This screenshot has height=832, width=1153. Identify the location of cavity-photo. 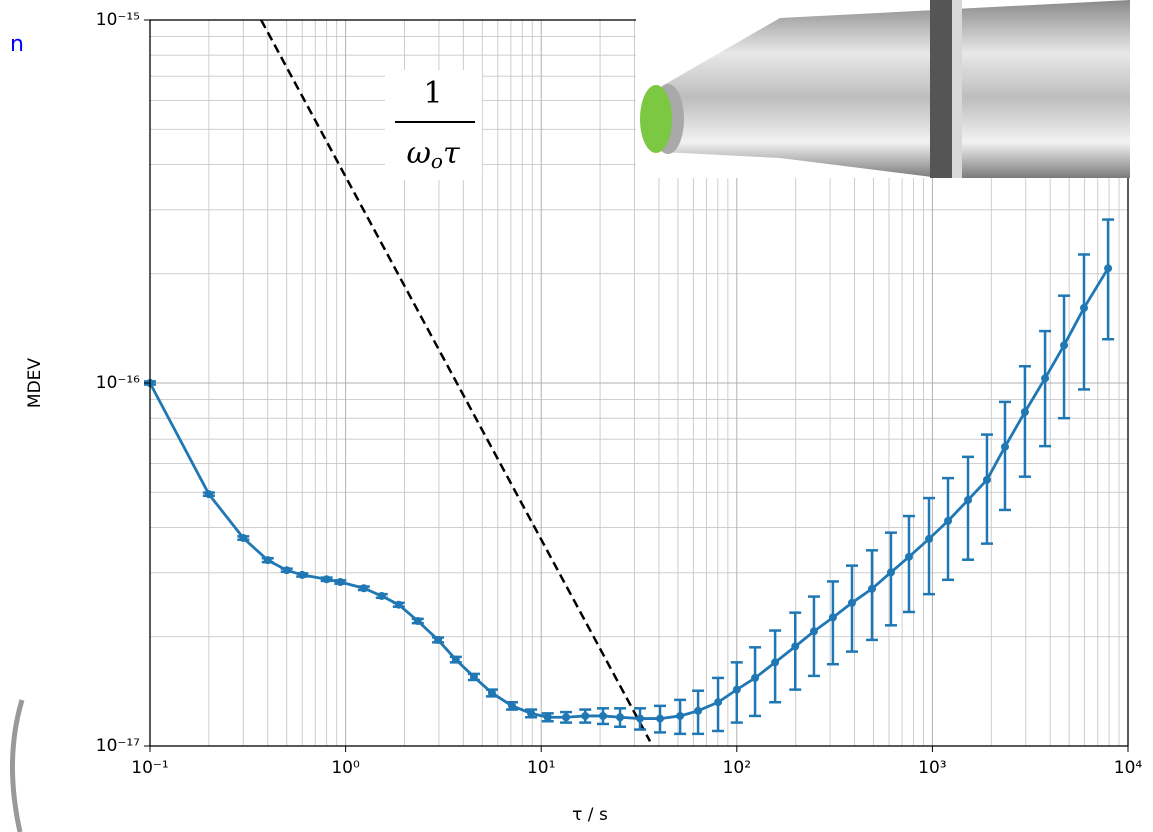
(883, 89).